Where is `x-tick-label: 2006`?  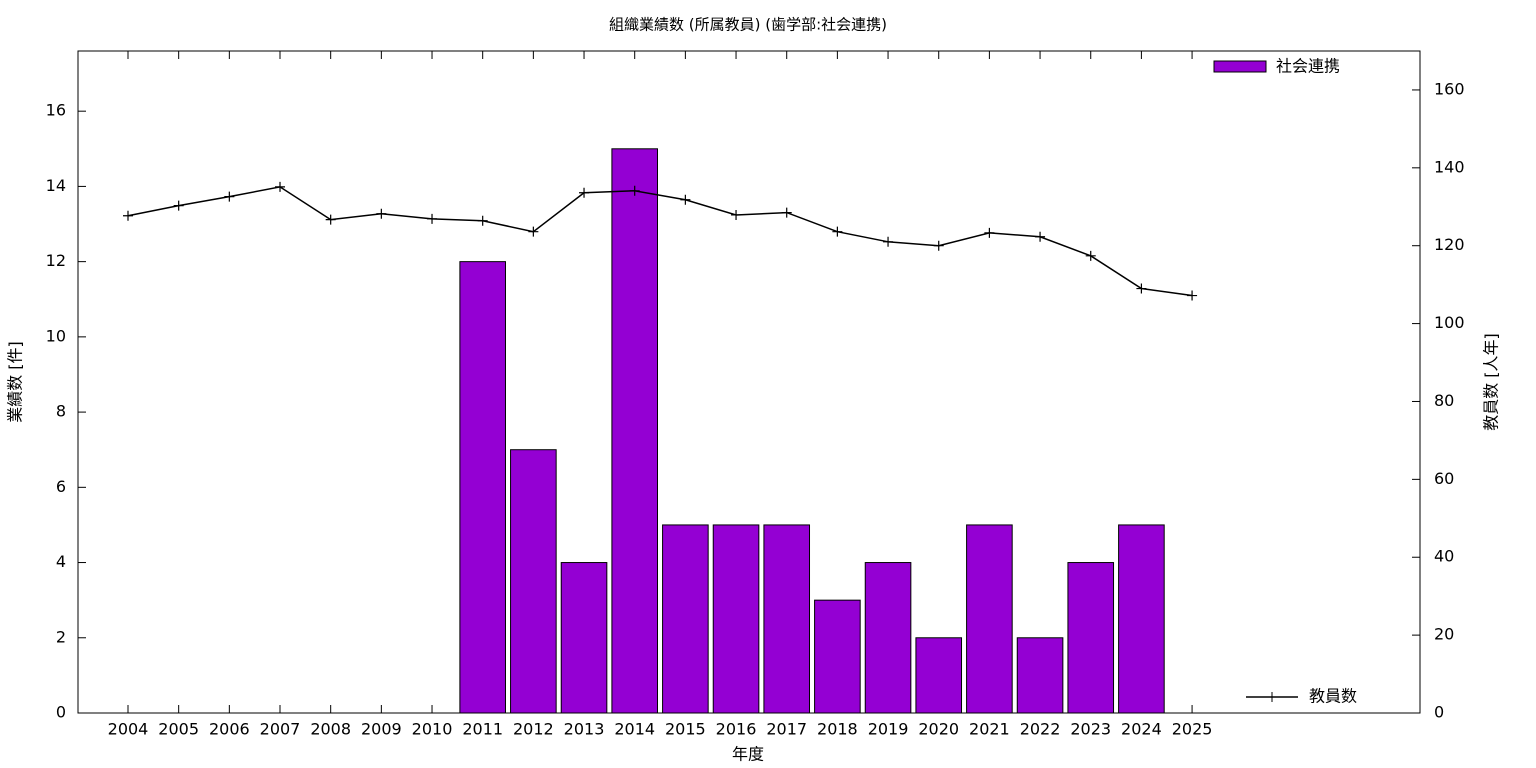
x-tick-label: 2006 is located at coordinates (229, 729).